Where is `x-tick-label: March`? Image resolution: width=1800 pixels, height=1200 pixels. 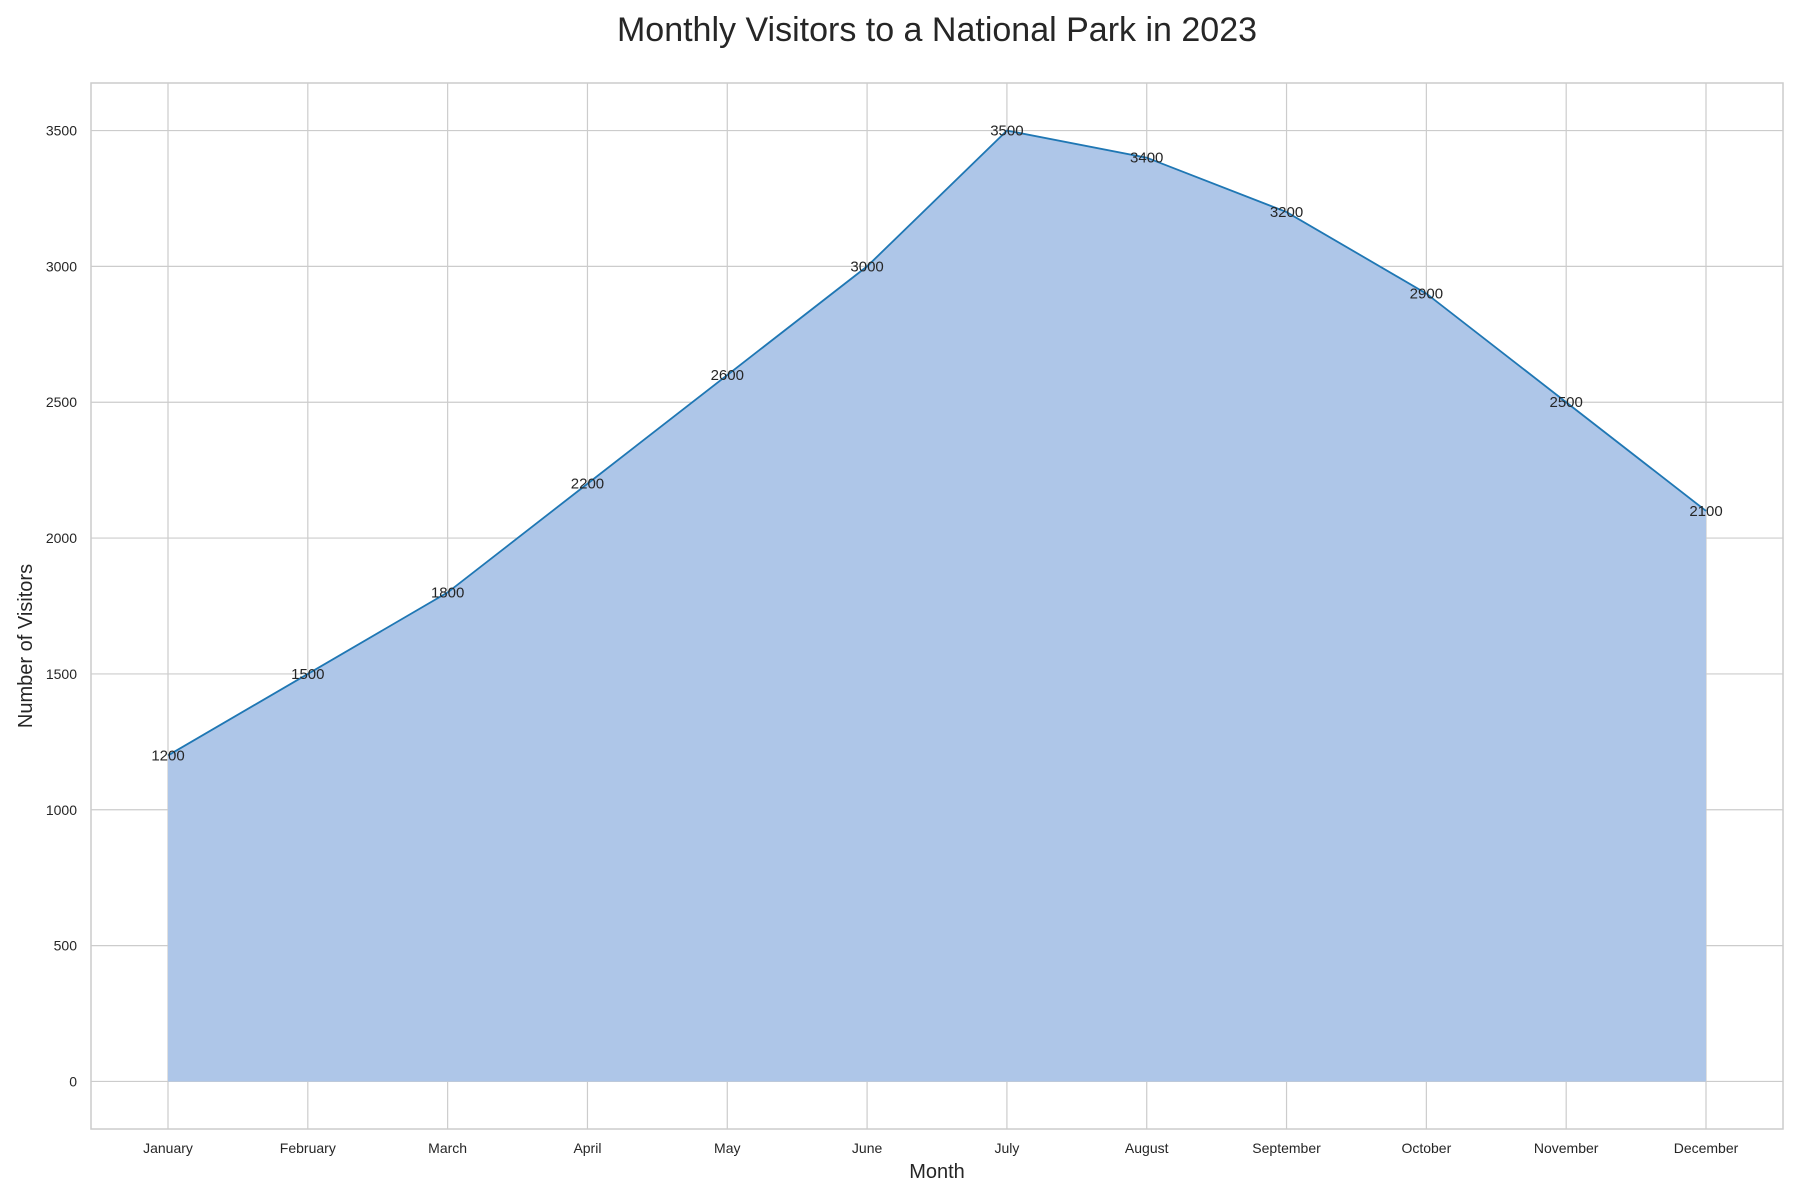
x-tick-label: March is located at coordinates (447, 1148).